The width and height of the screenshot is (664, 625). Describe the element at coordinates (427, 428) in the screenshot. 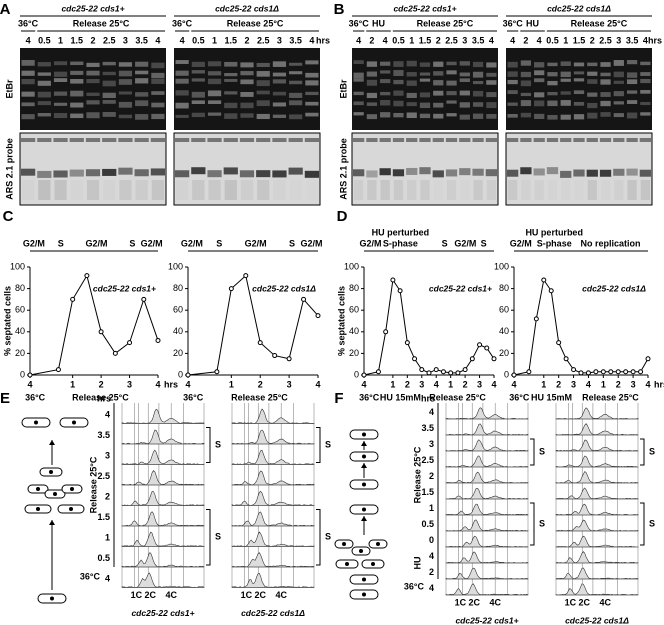

I see `time-label: 3.5` at that location.